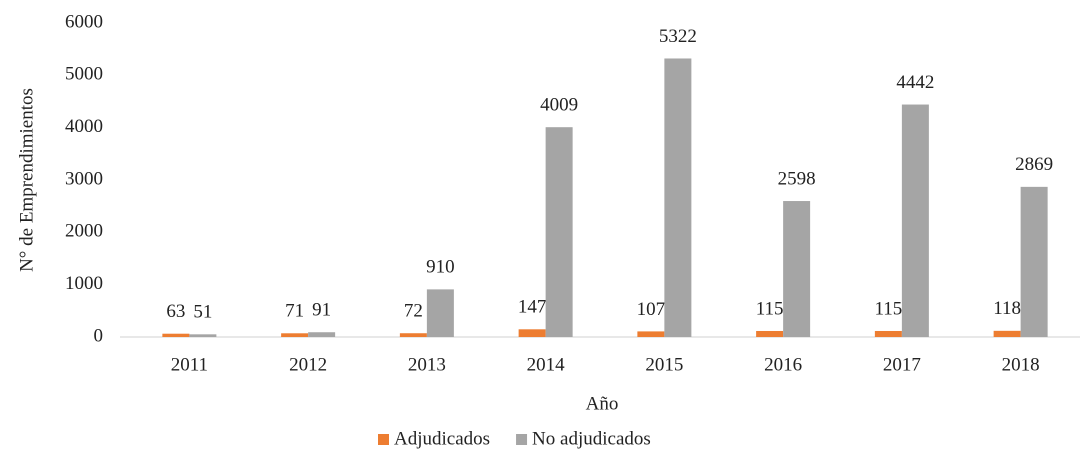 This screenshot has width=1081, height=456. What do you see at coordinates (99, 335) in the screenshot?
I see `y-tick-label: 0` at bounding box center [99, 335].